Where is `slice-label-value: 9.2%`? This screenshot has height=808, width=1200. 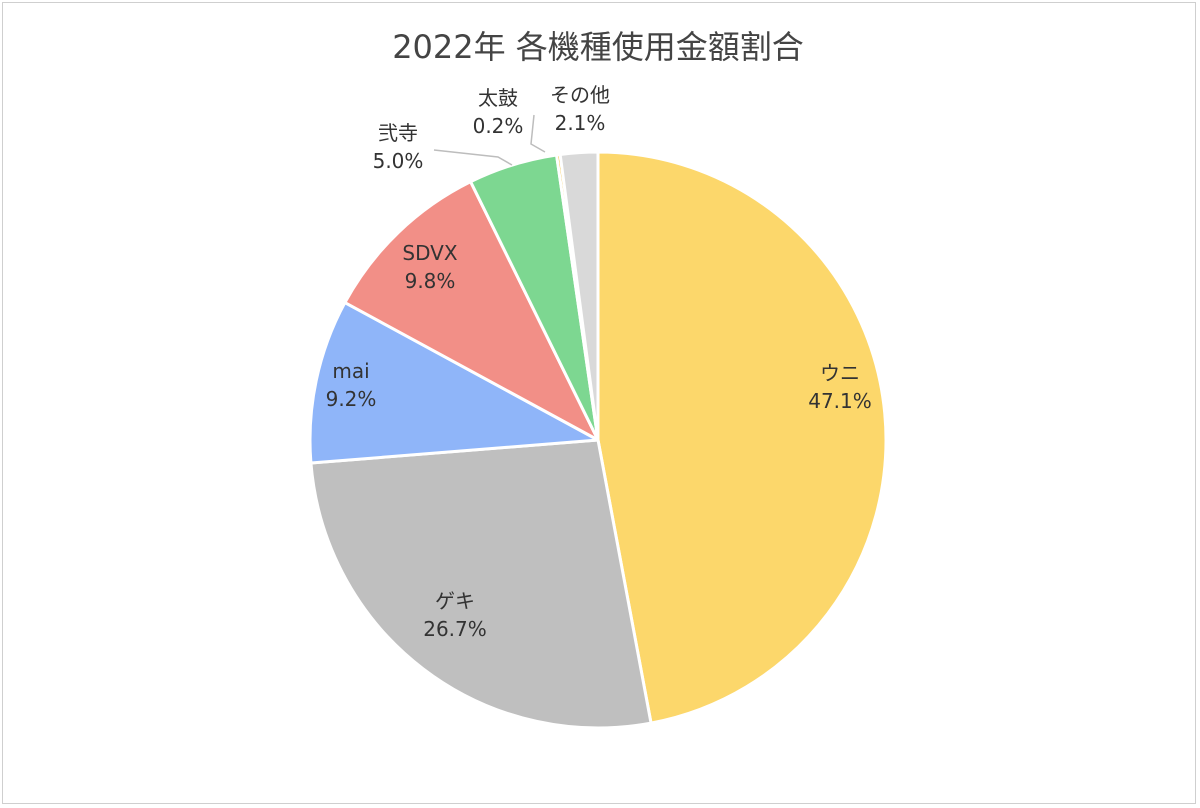 slice-label-value: 9.2% is located at coordinates (351, 399).